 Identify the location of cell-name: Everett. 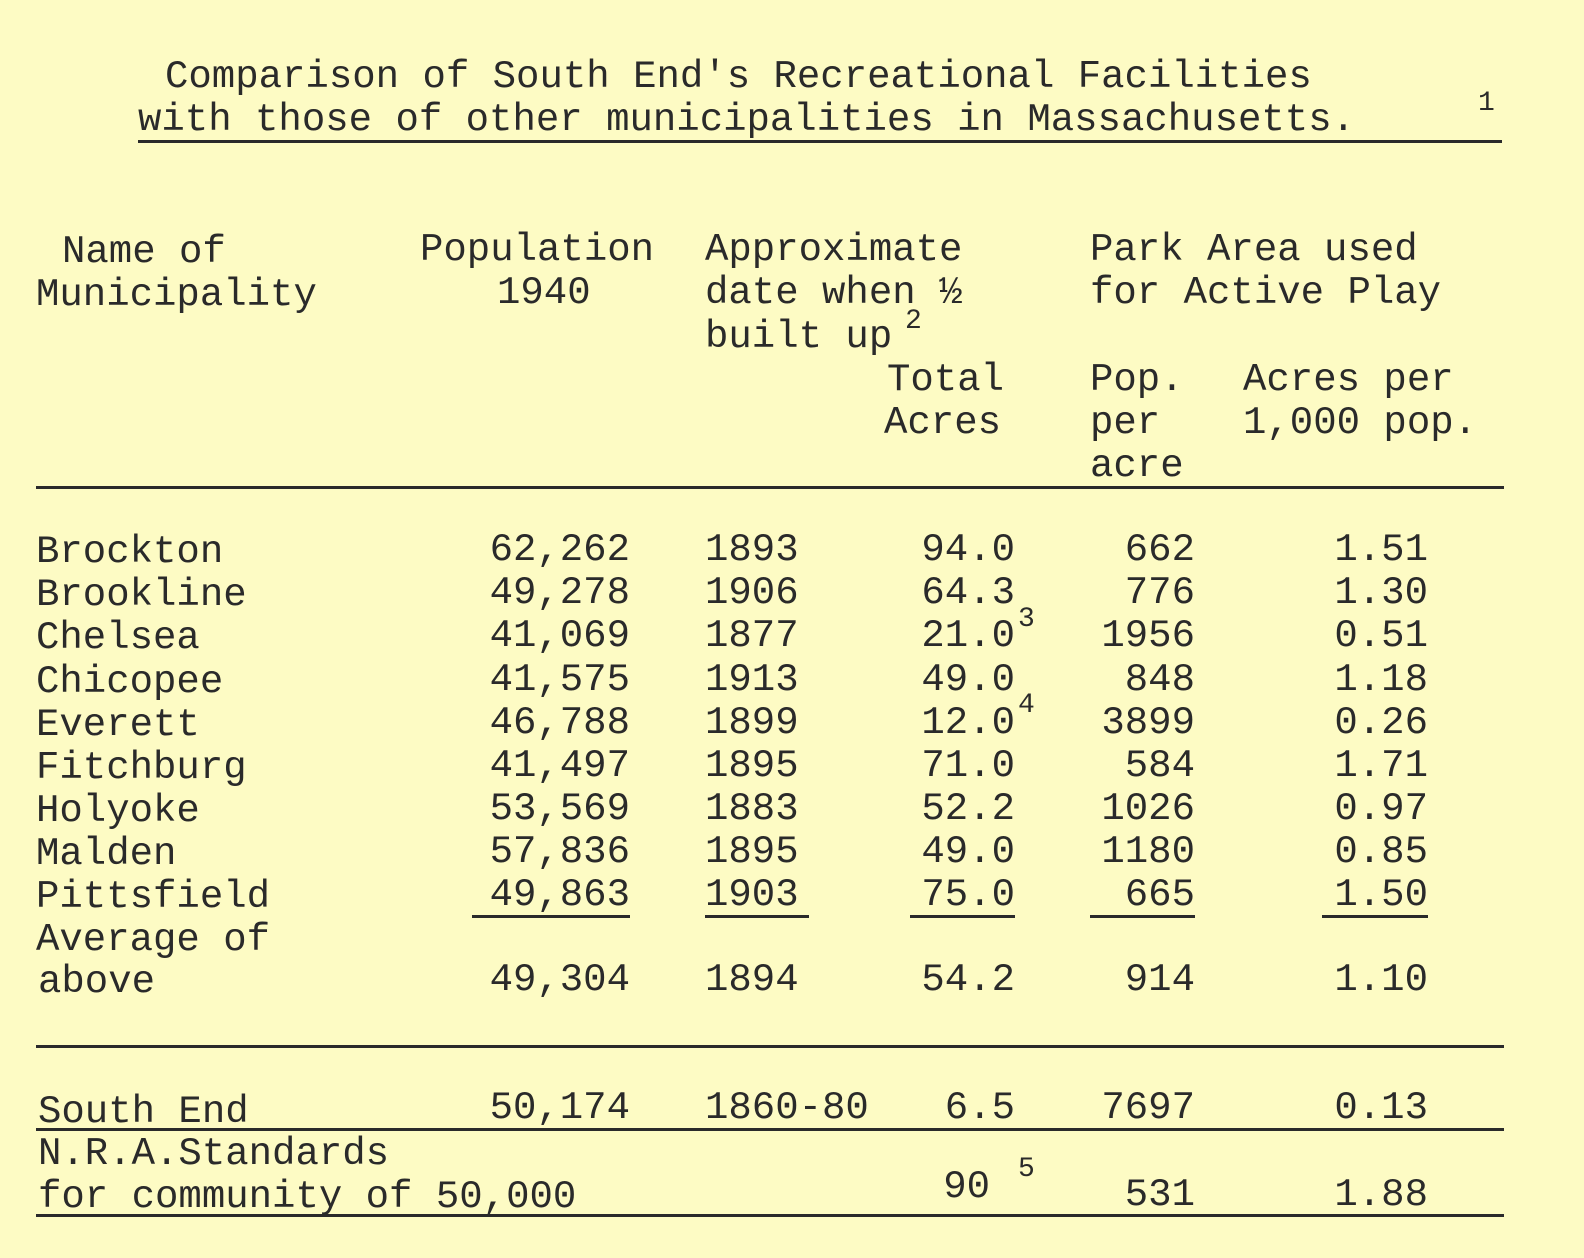
(118, 725).